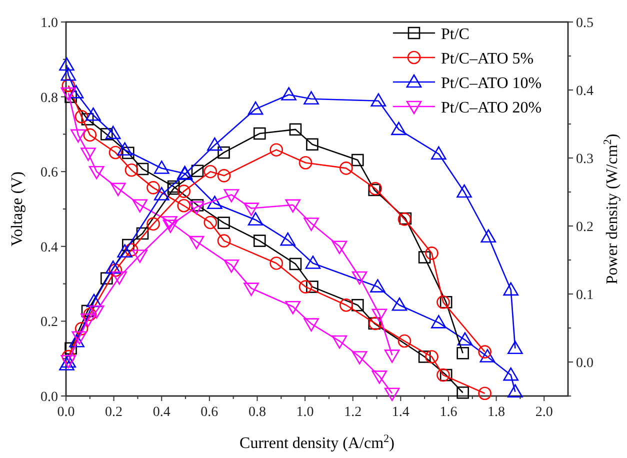  Describe the element at coordinates (544, 412) in the screenshot. I see `x-tick-label: 2.0` at that location.